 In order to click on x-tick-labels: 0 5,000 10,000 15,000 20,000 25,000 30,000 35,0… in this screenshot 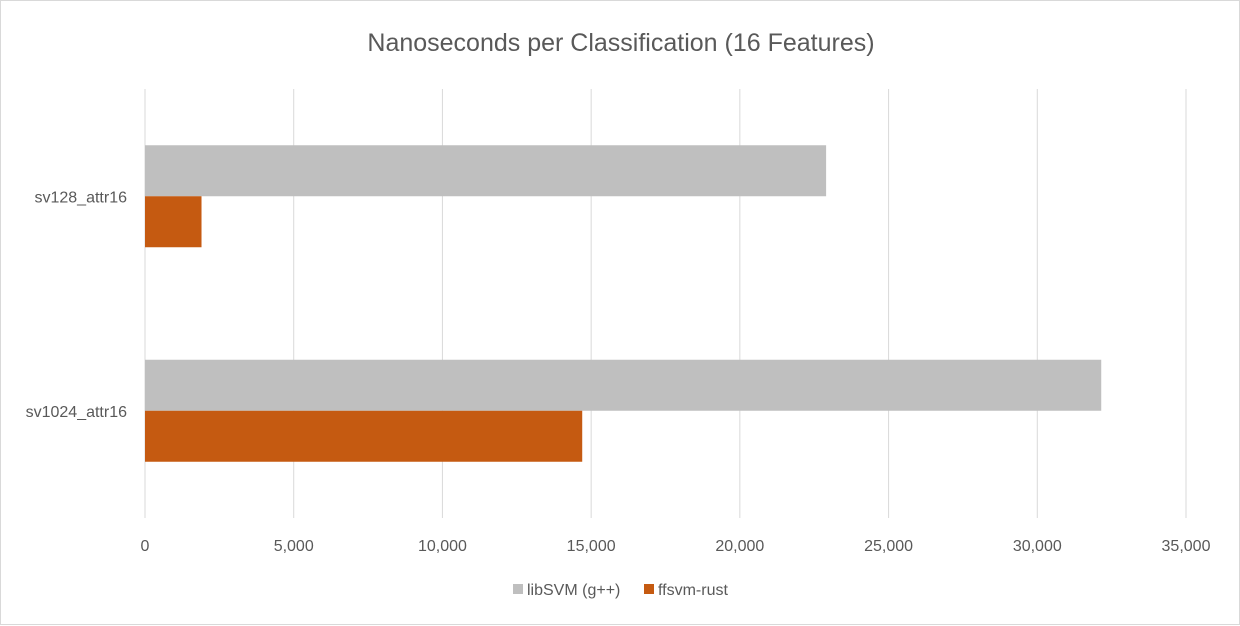, I will do `click(676, 546)`.